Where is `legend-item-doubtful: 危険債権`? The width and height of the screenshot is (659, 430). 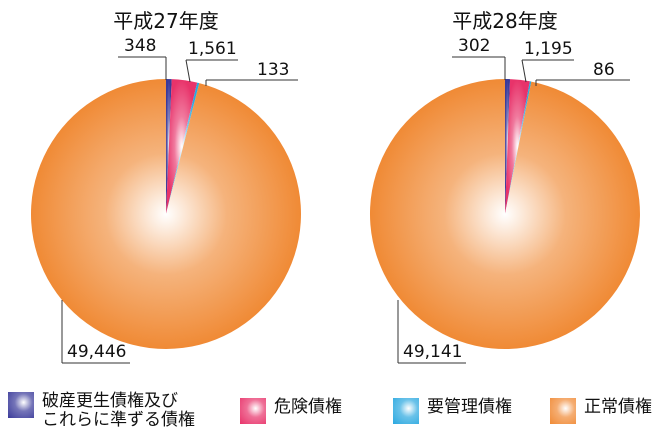
legend-item-doubtful: 危険債権 is located at coordinates (291, 411).